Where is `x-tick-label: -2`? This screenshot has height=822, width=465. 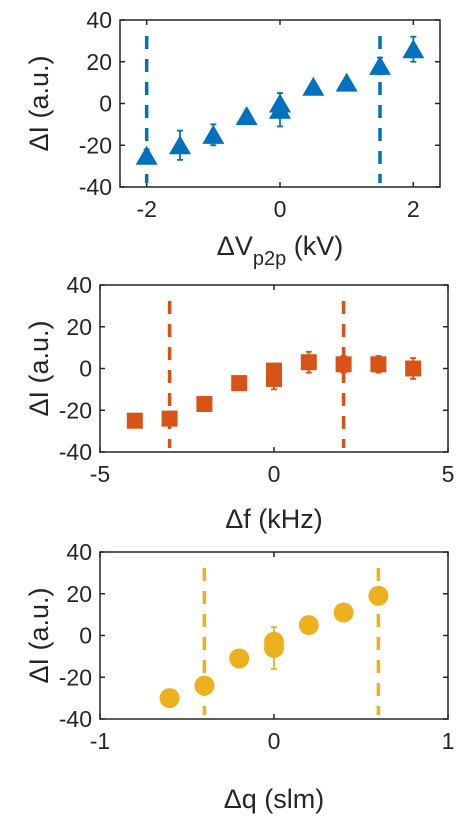 x-tick-label: -2 is located at coordinates (146, 209).